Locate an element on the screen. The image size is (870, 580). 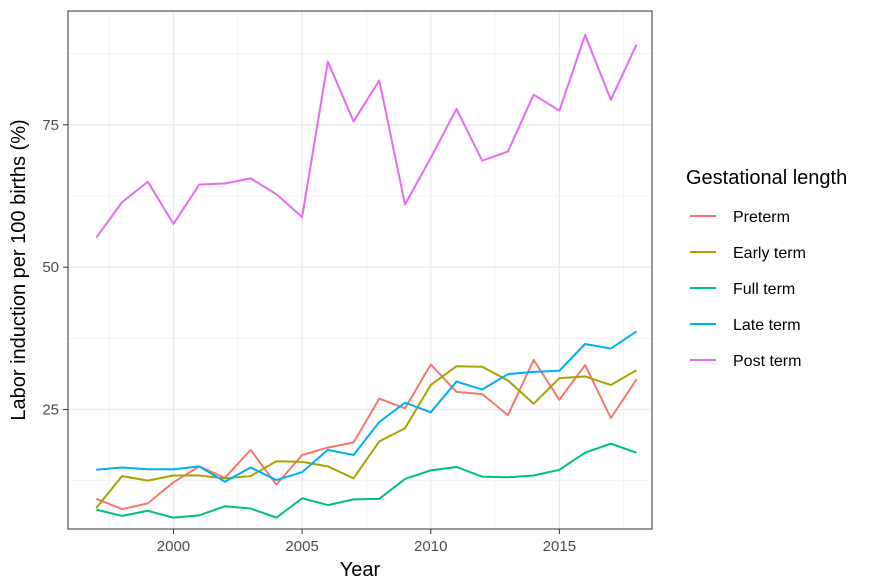
y-tick-label: 75 is located at coordinates (50, 125).